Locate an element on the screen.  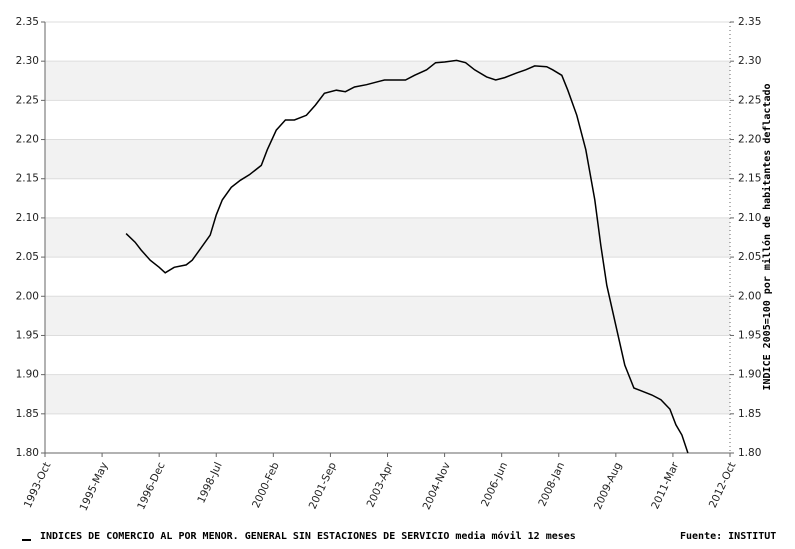
y2-tick-label: 2.20 is located at coordinates (749, 140).